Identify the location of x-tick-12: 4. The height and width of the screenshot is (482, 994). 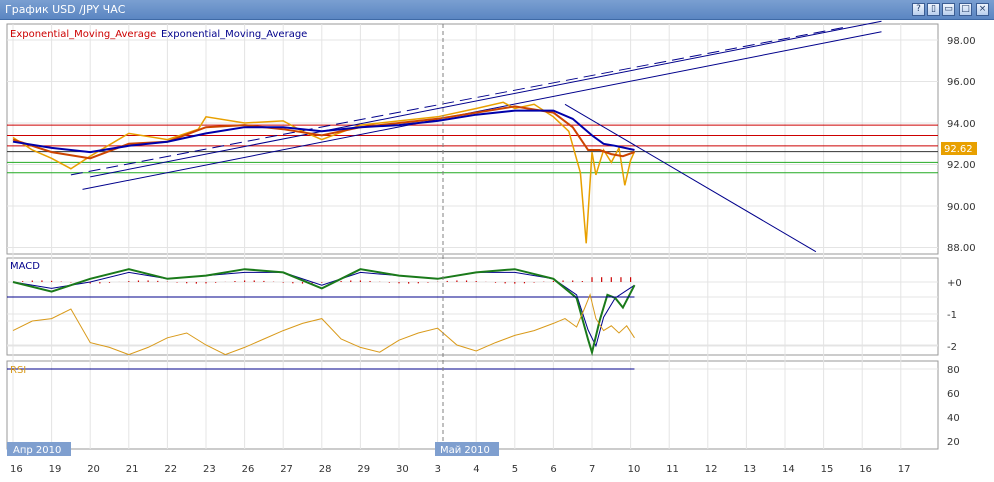
(476, 469).